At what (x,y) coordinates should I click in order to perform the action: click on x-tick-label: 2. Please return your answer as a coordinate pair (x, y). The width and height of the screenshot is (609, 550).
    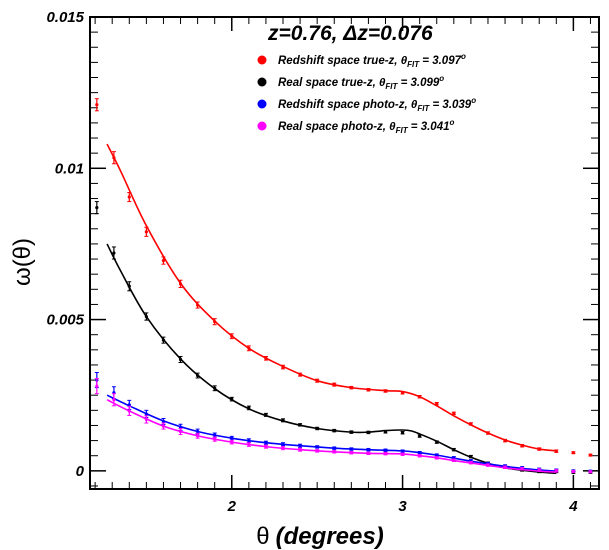
    Looking at the image, I should click on (232, 506).